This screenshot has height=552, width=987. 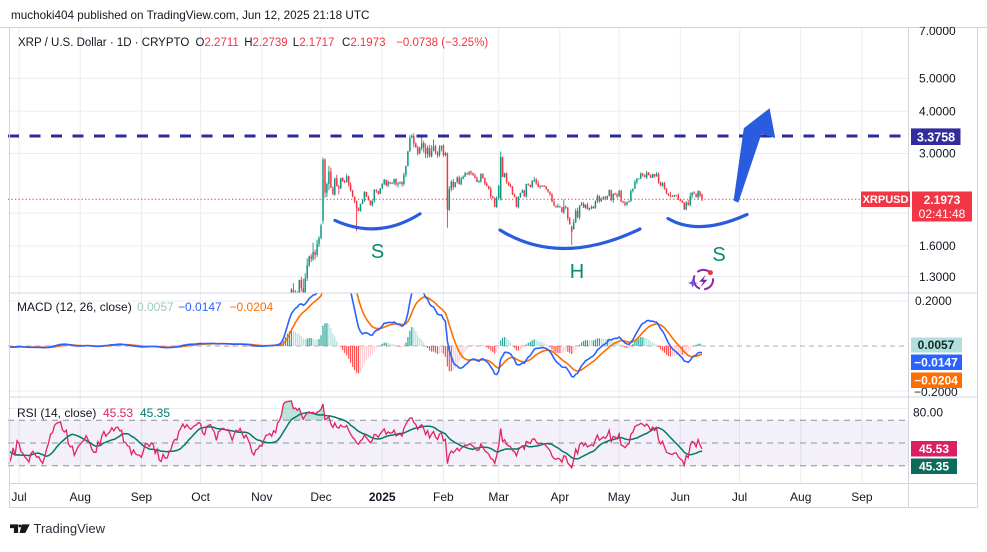 I want to click on svg-text: 3.3758, so click(x=936, y=138).